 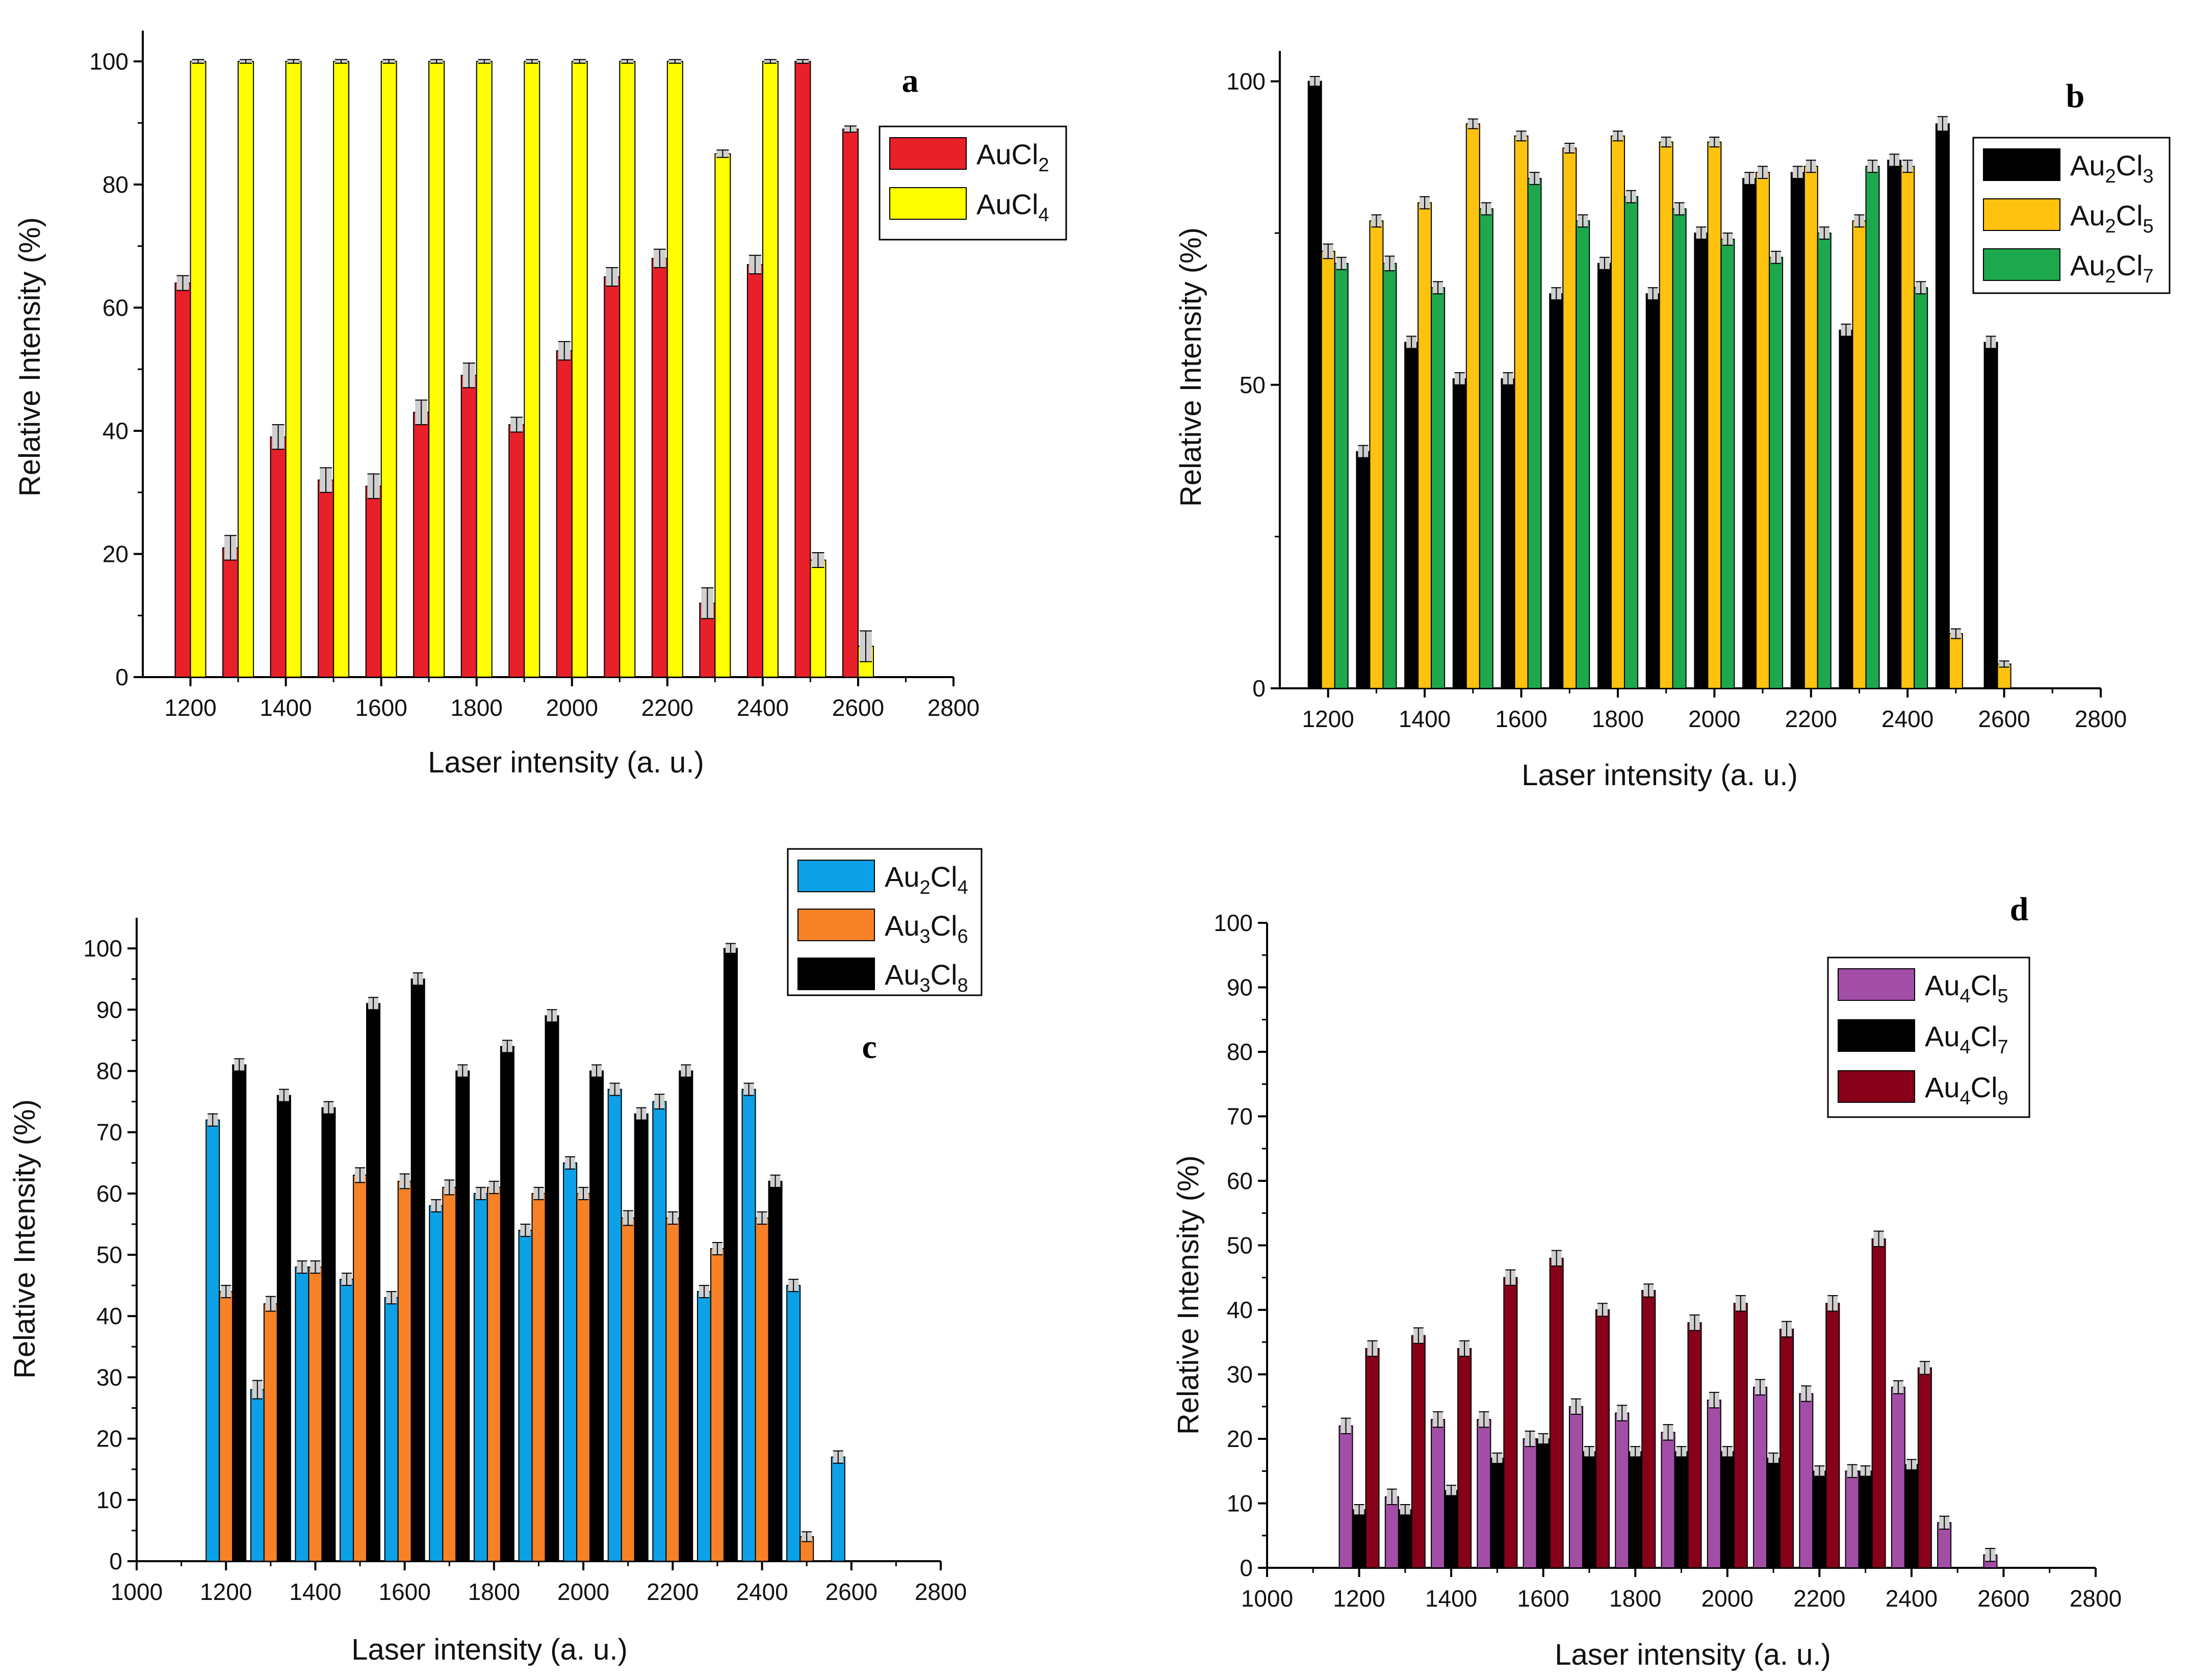 What do you see at coordinates (1012, 157) in the screenshot?
I see `legend-label-aucl2: AuCl2` at bounding box center [1012, 157].